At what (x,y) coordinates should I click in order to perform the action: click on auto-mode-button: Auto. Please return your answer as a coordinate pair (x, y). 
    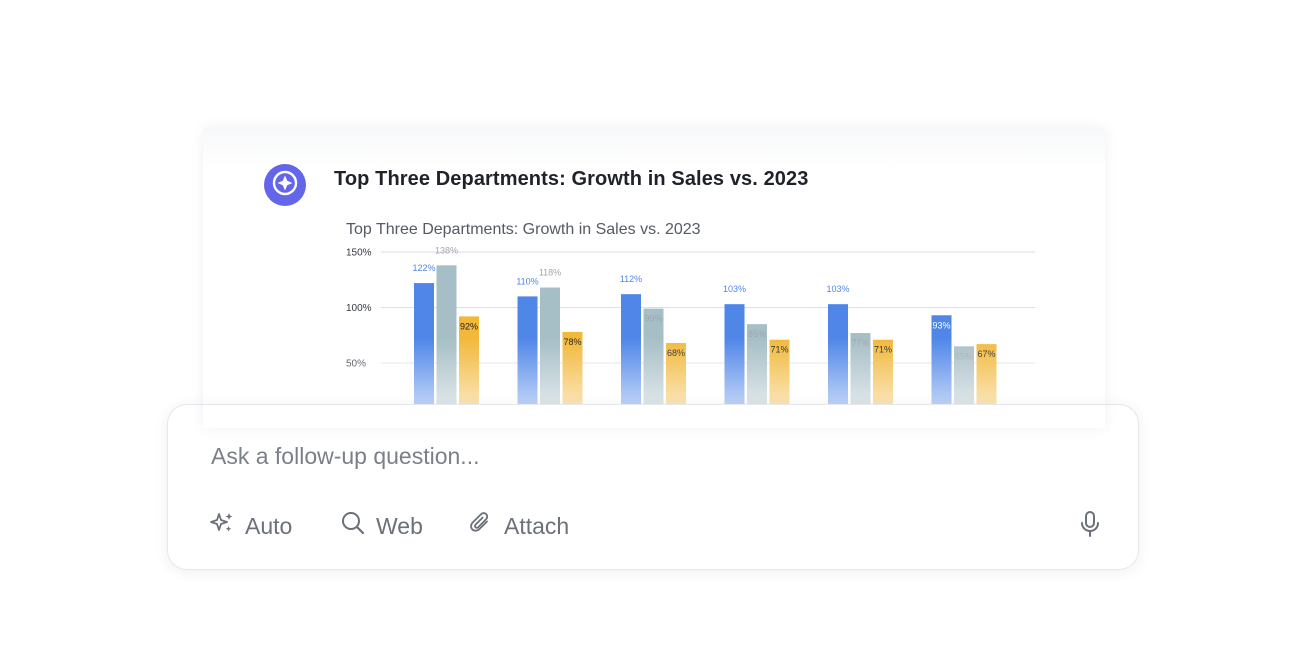
    Looking at the image, I should click on (250, 526).